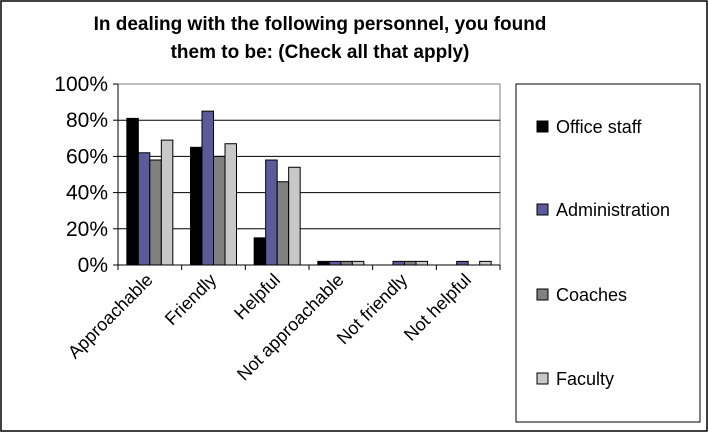 Image resolution: width=708 pixels, height=432 pixels. I want to click on gridlines, so click(309, 174).